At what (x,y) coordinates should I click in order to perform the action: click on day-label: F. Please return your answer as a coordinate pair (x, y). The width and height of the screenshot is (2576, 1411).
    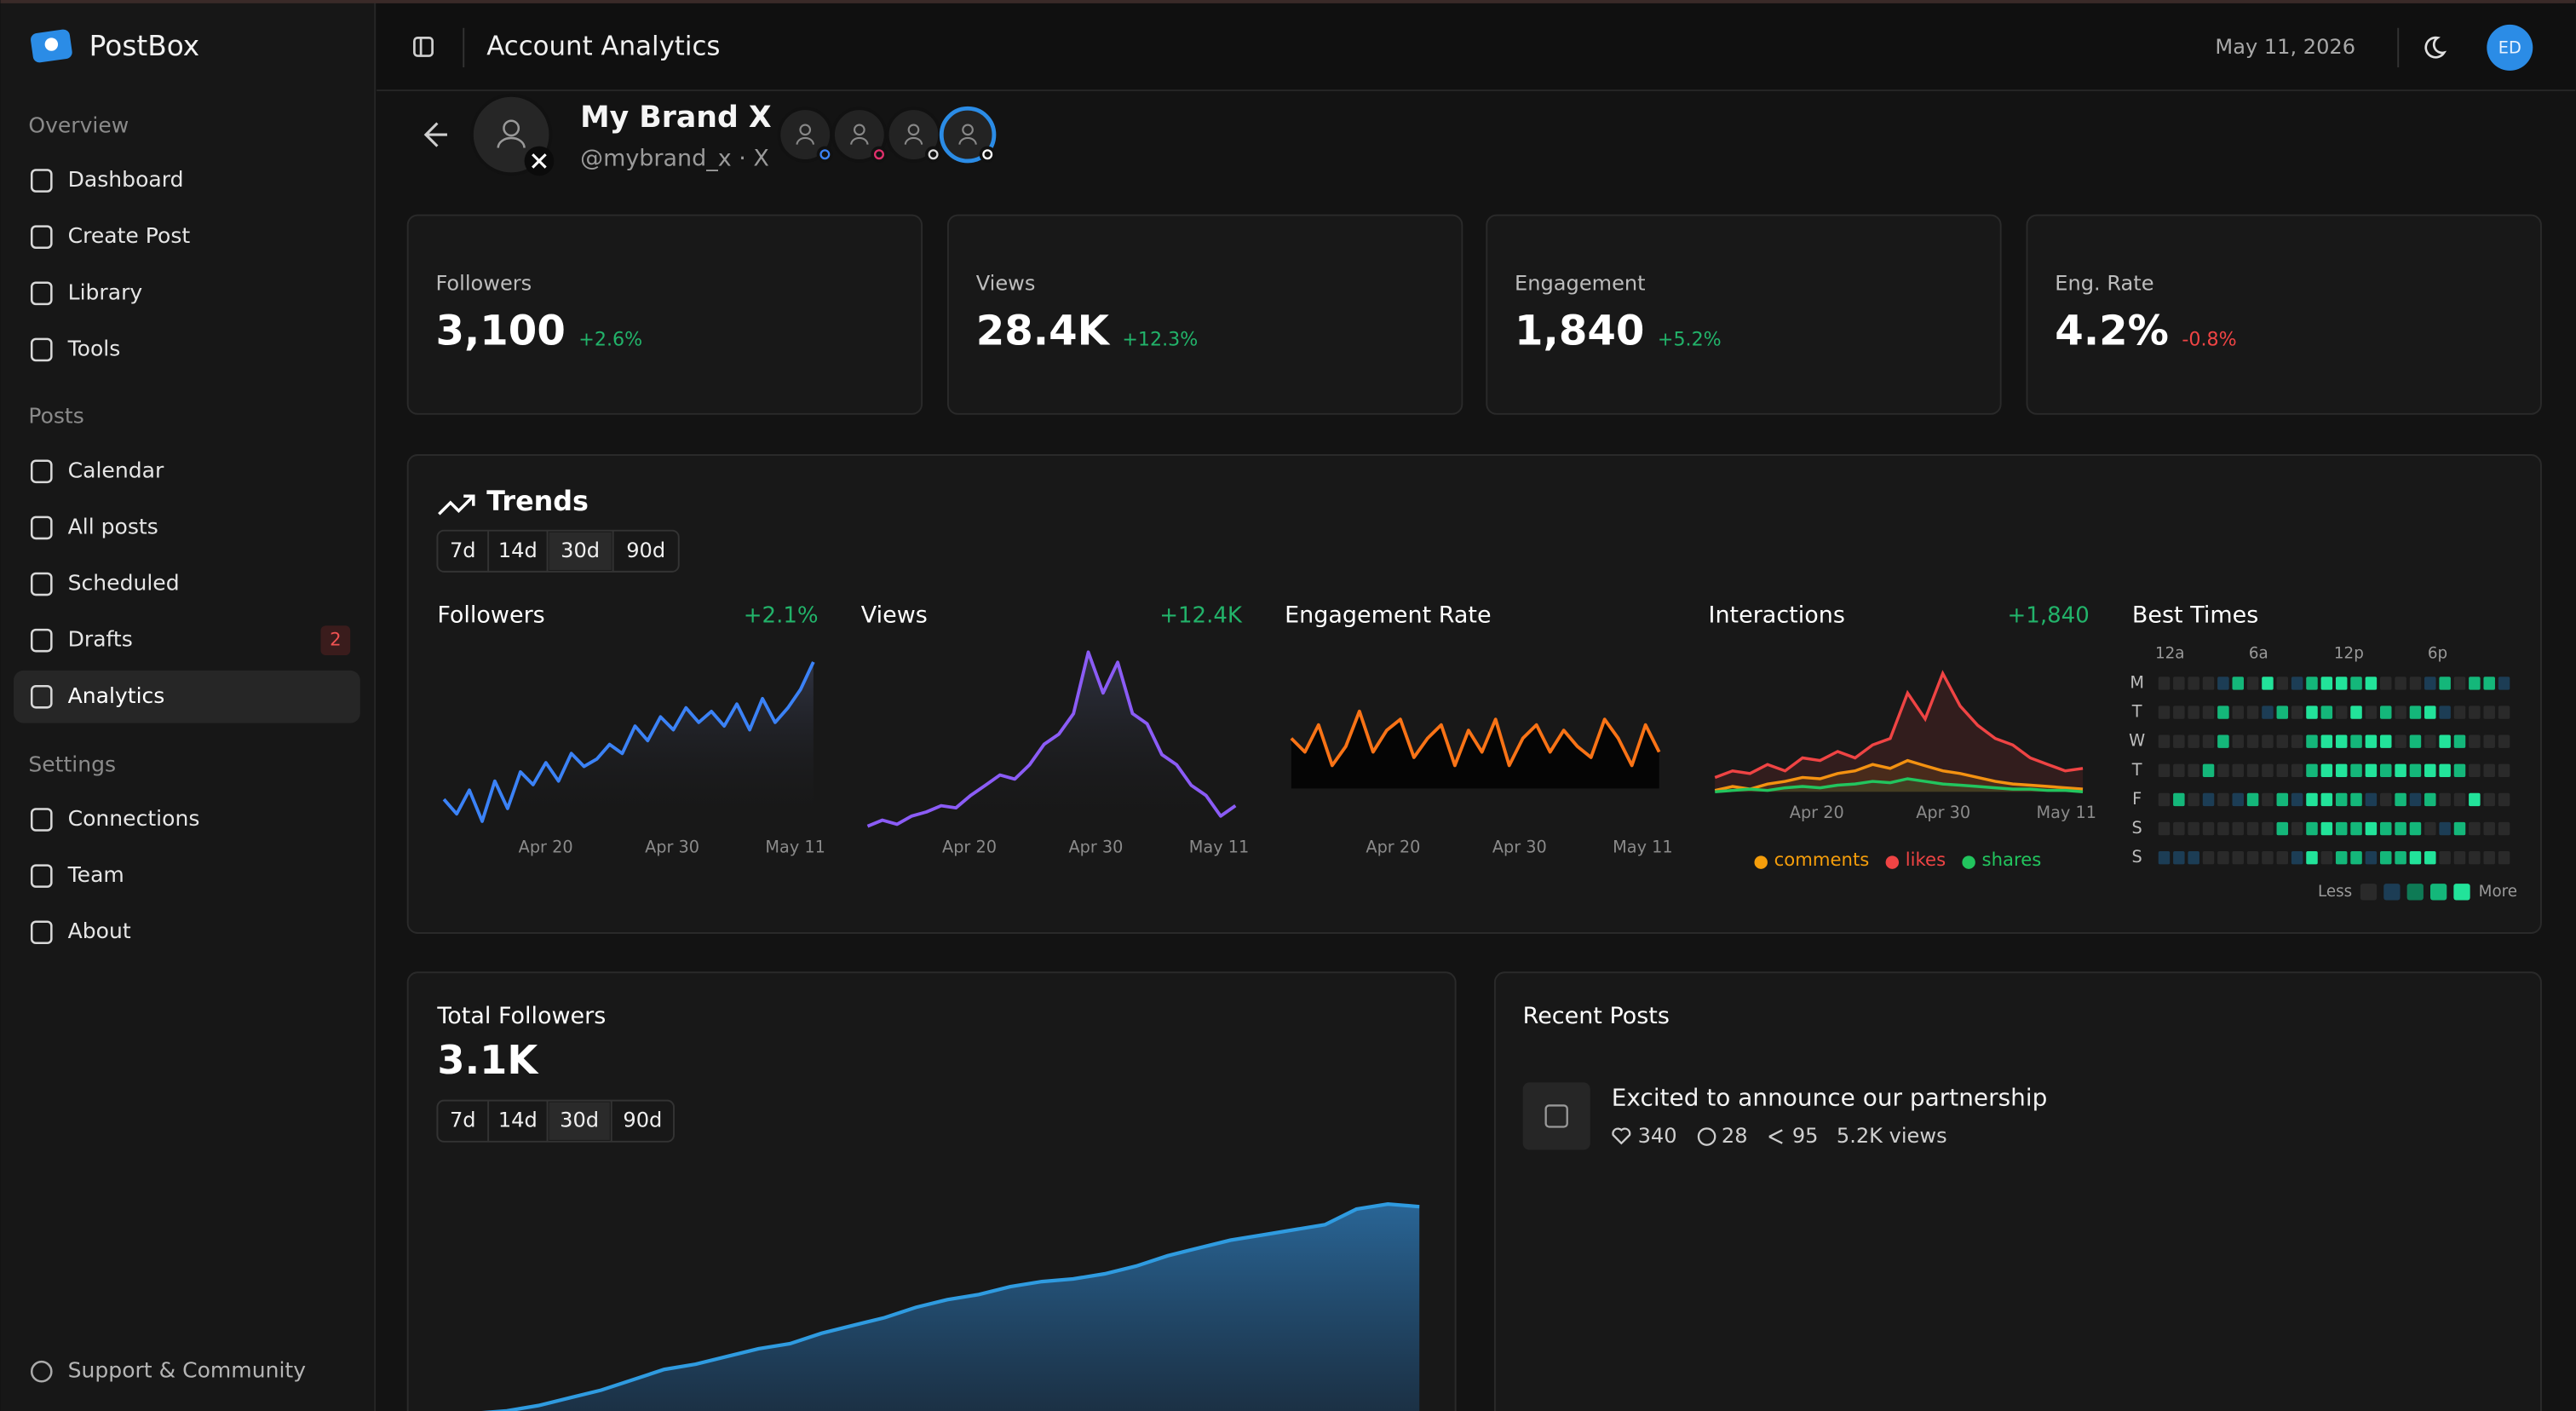
    Looking at the image, I should click on (2137, 799).